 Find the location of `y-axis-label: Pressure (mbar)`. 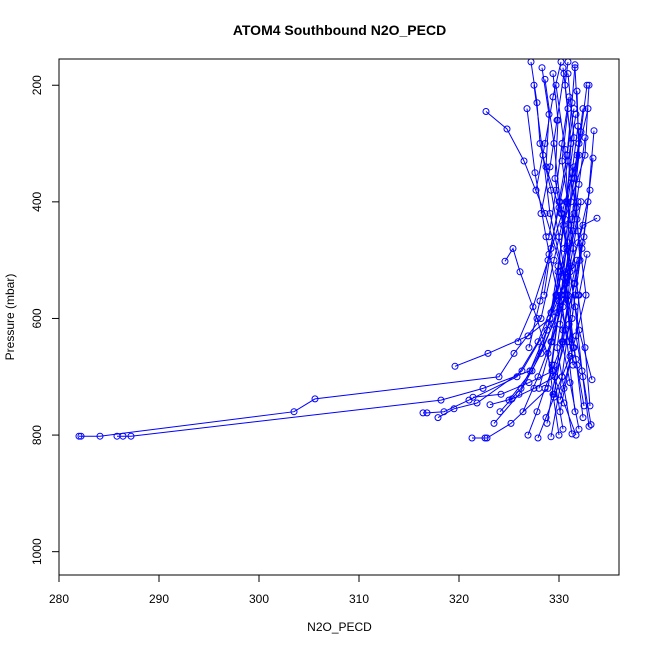

y-axis-label: Pressure (mbar) is located at coordinates (10, 317).